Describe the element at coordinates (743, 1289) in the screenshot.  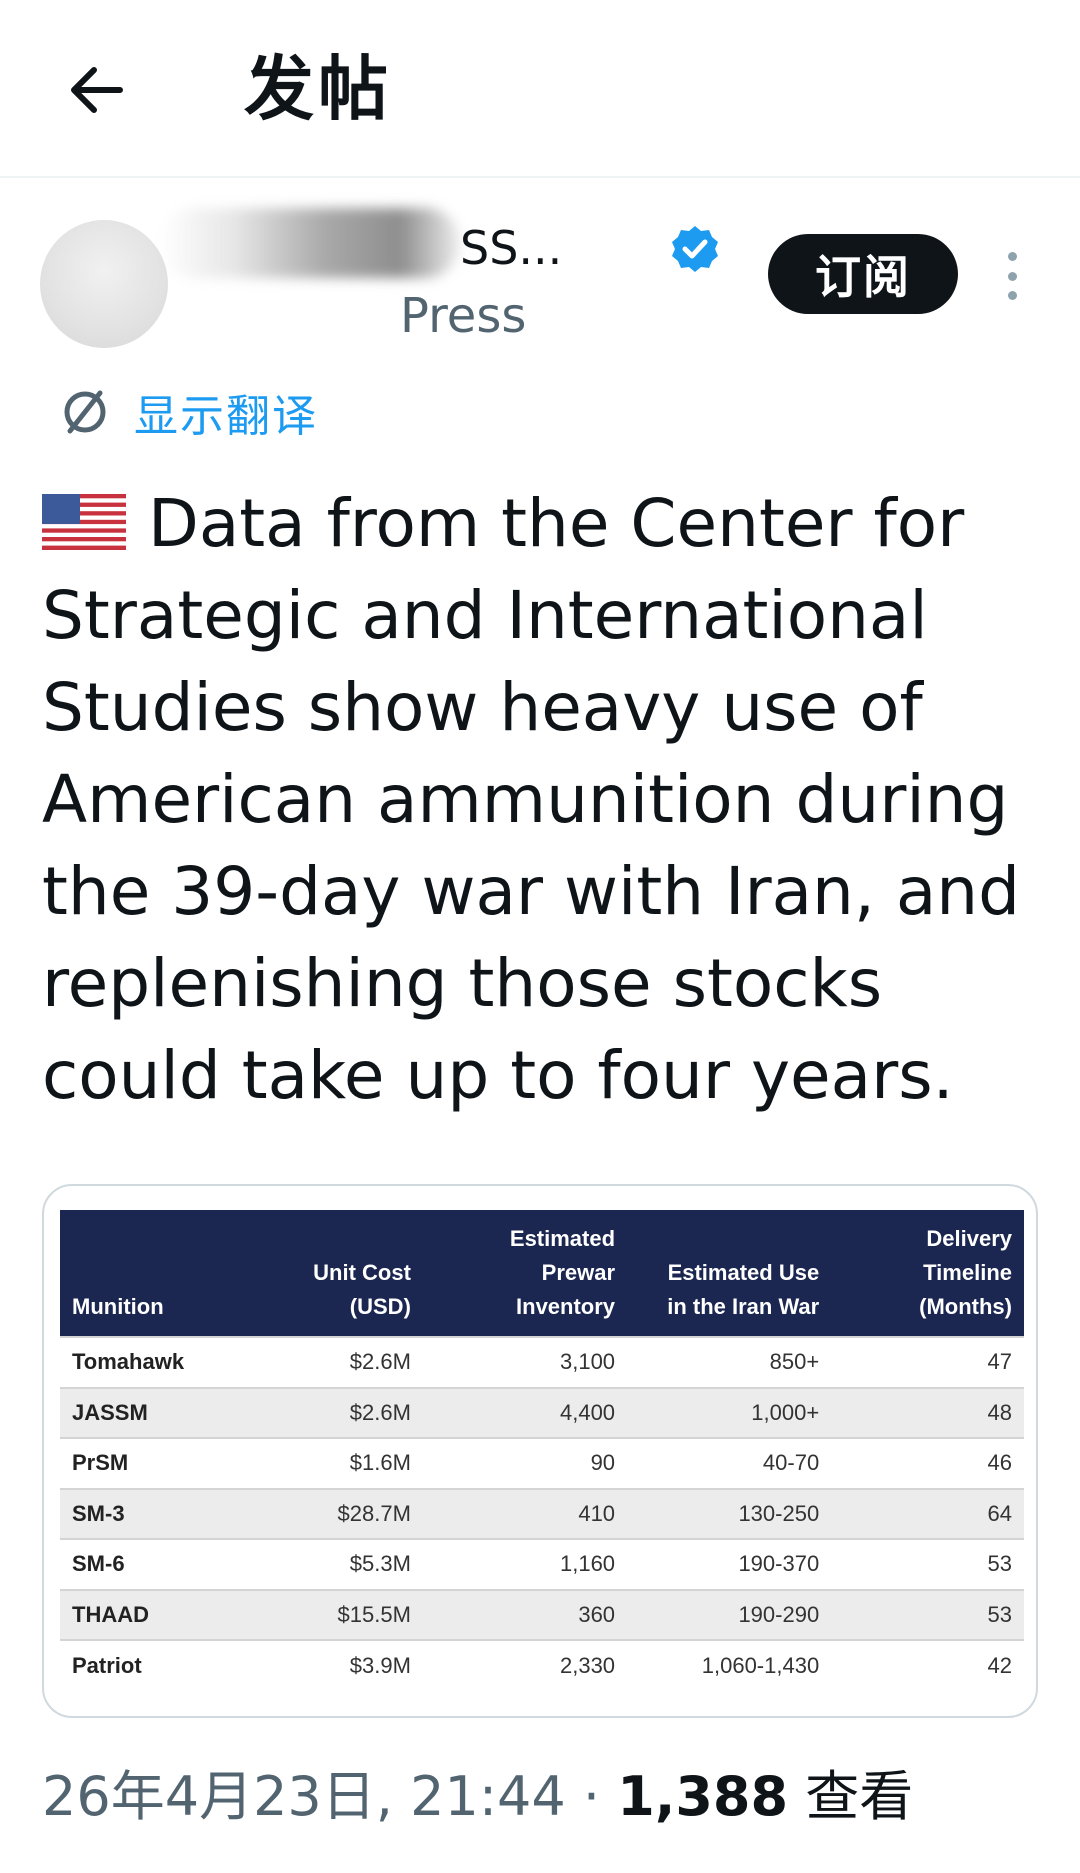
I see `column-header-iran-use: Estimated Use in the Iran War` at that location.